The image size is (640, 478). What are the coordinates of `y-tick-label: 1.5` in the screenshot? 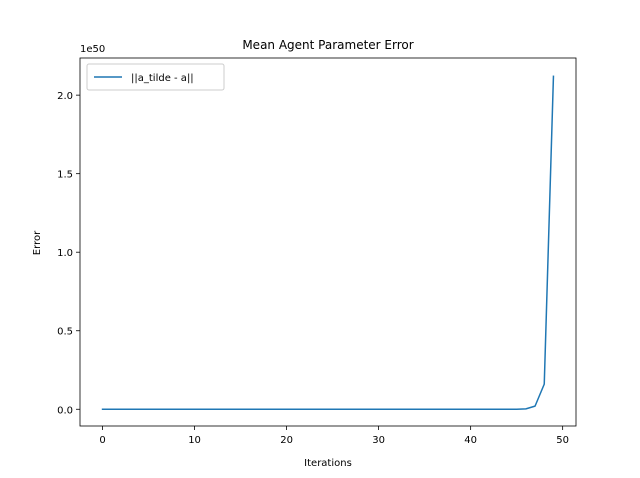 It's located at (65, 175).